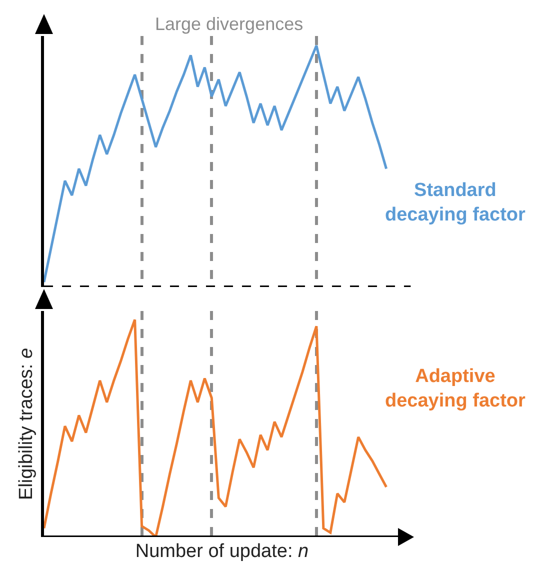  I want to click on text: Large divergences, so click(229, 24).